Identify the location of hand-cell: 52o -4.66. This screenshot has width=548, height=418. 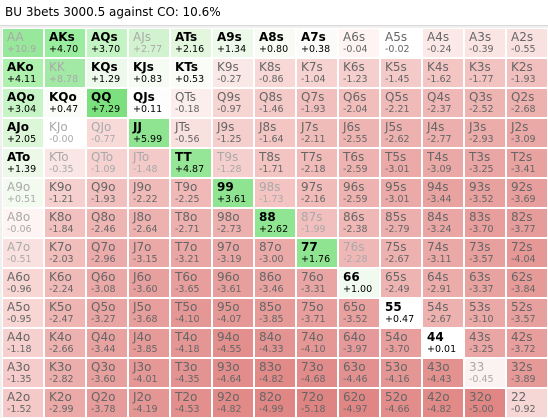
(401, 403).